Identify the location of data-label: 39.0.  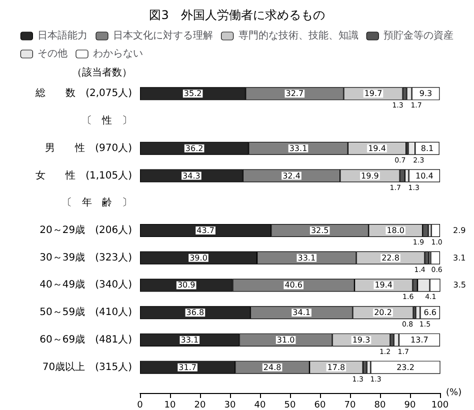
(199, 257).